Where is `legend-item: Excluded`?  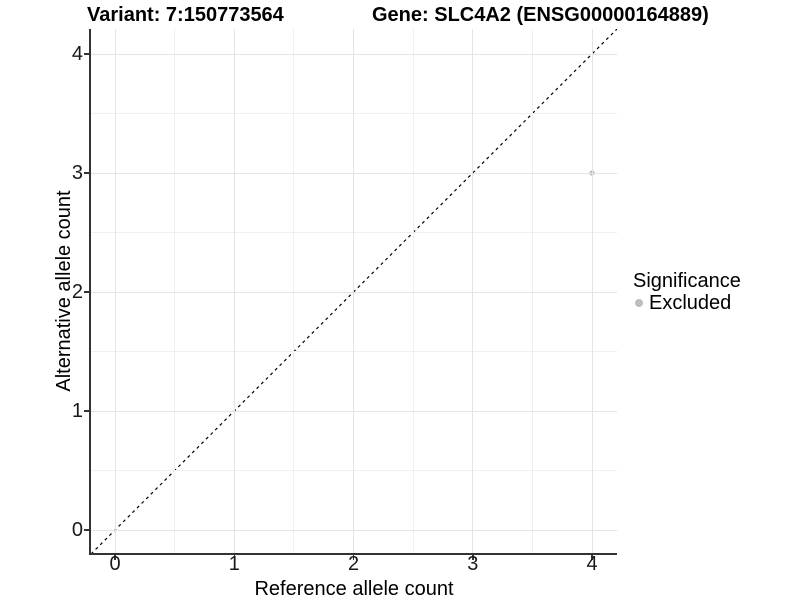 legend-item: Excluded is located at coordinates (687, 303).